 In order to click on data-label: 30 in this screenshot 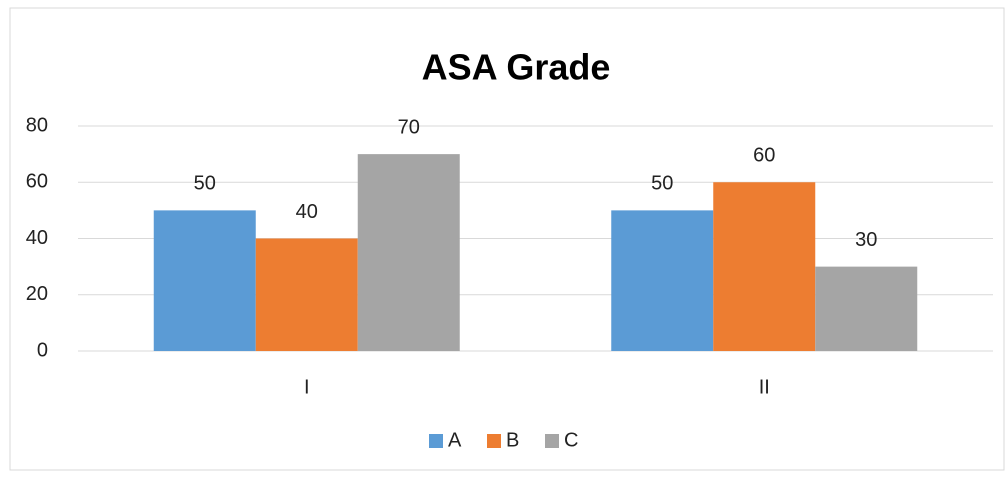, I will do `click(866, 240)`.